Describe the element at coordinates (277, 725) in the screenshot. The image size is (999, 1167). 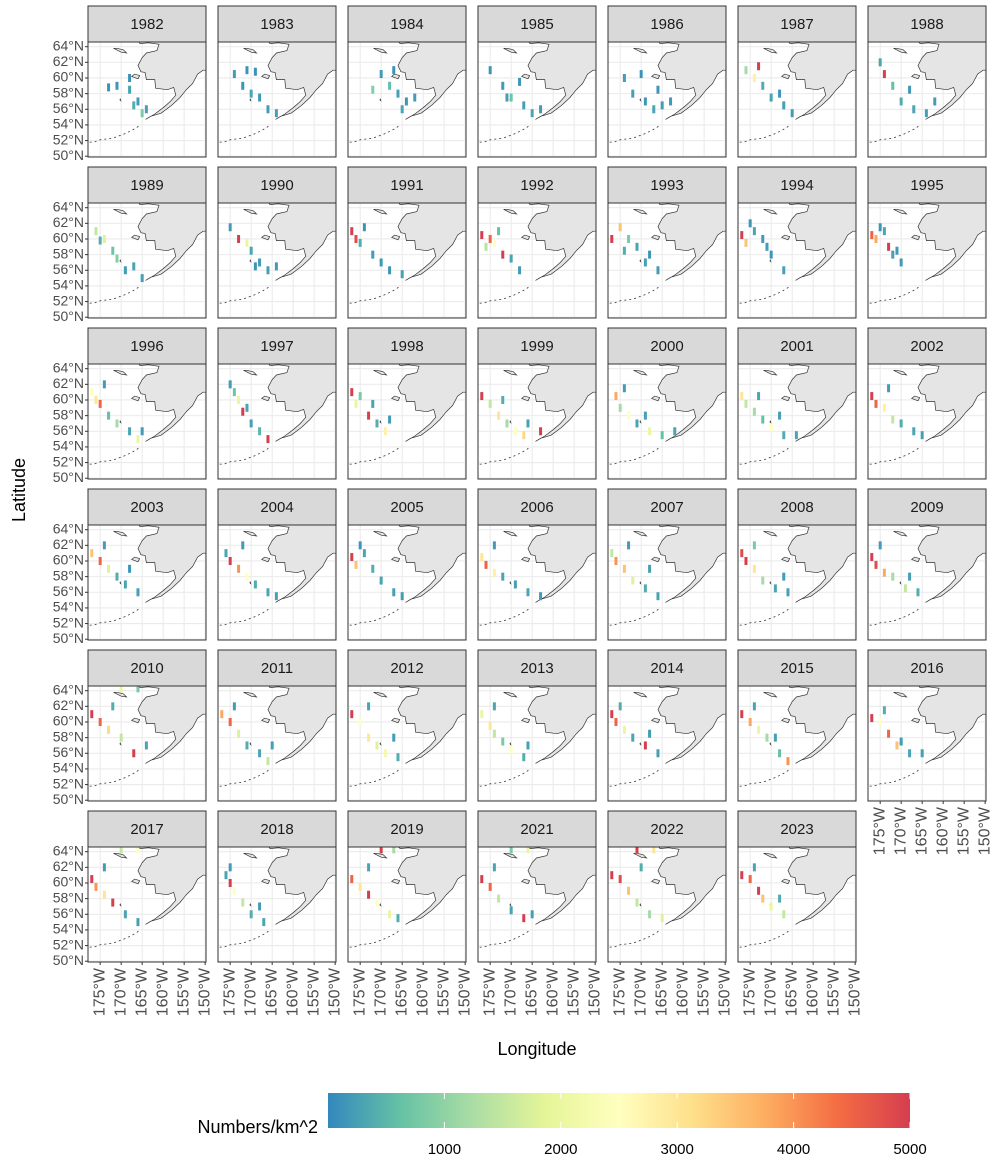
I see `facet-panel: 2011` at that location.